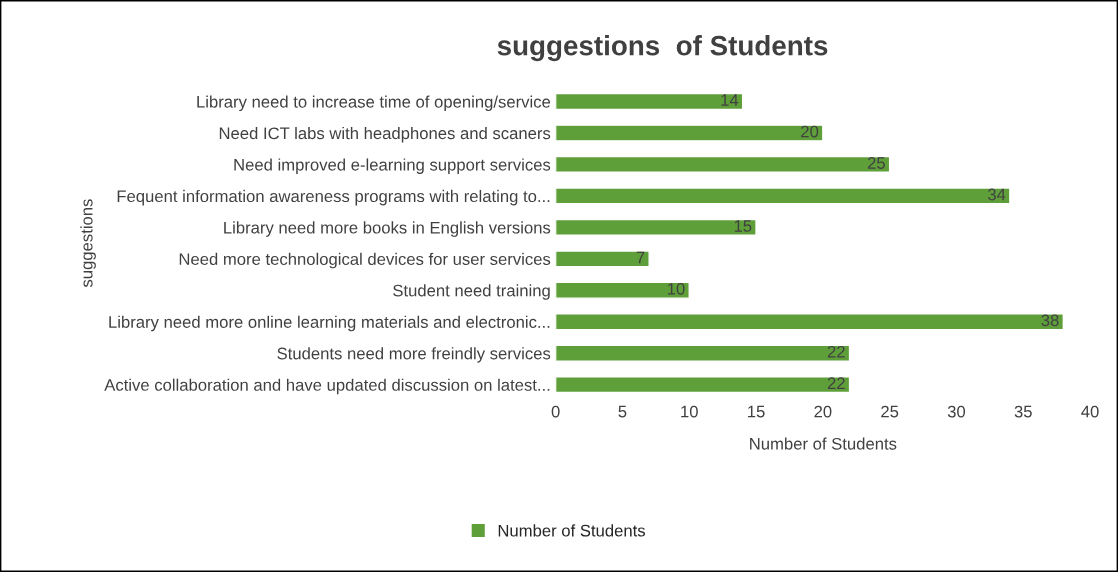  Describe the element at coordinates (572, 530) in the screenshot. I see `legend-label: Number of Students` at that location.